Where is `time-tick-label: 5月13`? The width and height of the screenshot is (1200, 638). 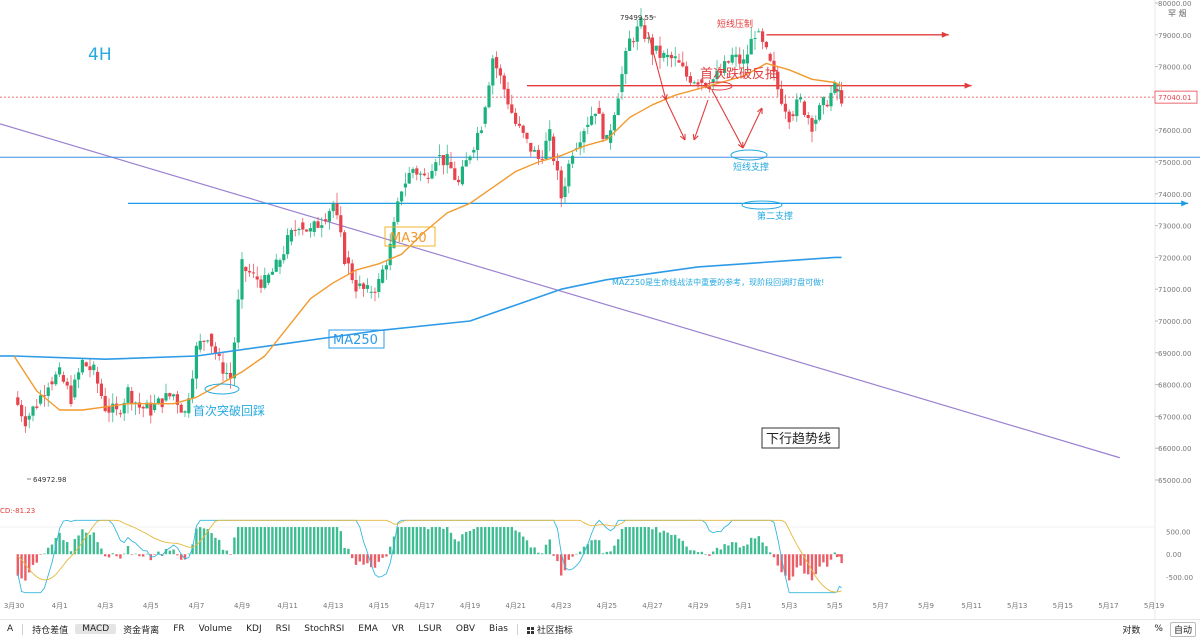
time-tick-label: 5月13 is located at coordinates (1017, 606).